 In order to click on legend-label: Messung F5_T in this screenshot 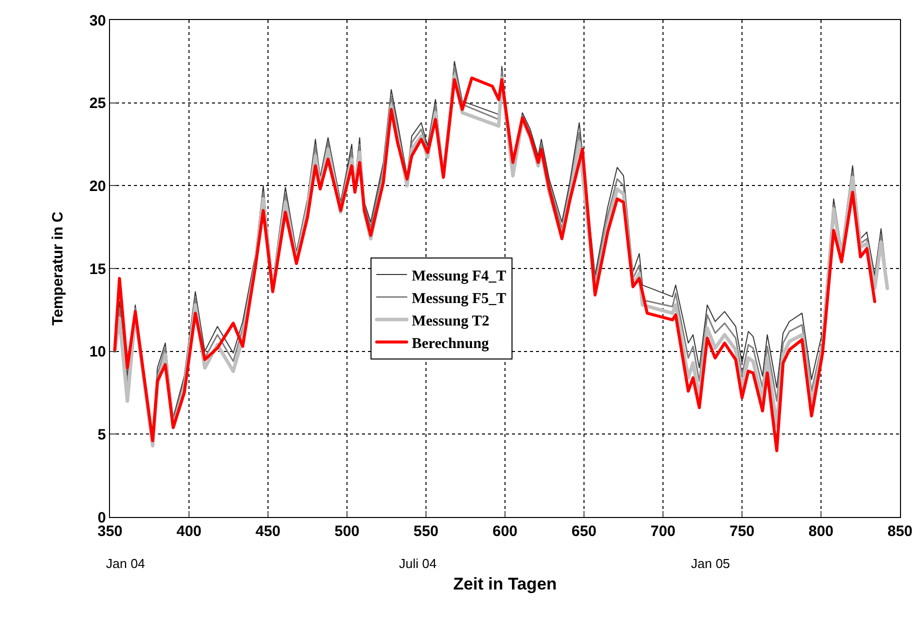, I will do `click(459, 298)`.